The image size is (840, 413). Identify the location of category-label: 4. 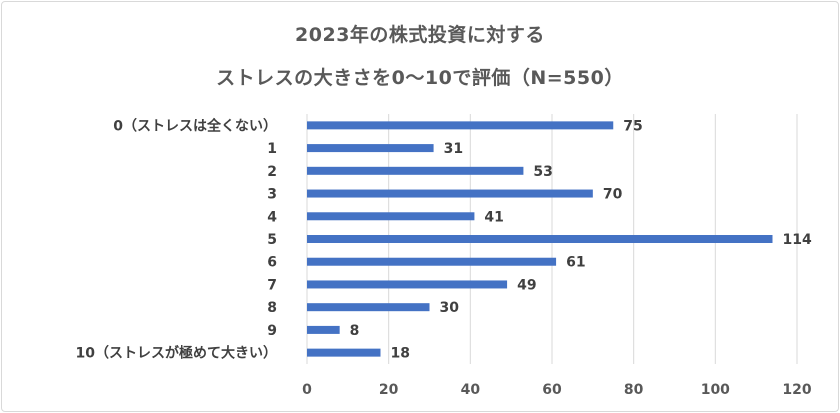
(272, 217).